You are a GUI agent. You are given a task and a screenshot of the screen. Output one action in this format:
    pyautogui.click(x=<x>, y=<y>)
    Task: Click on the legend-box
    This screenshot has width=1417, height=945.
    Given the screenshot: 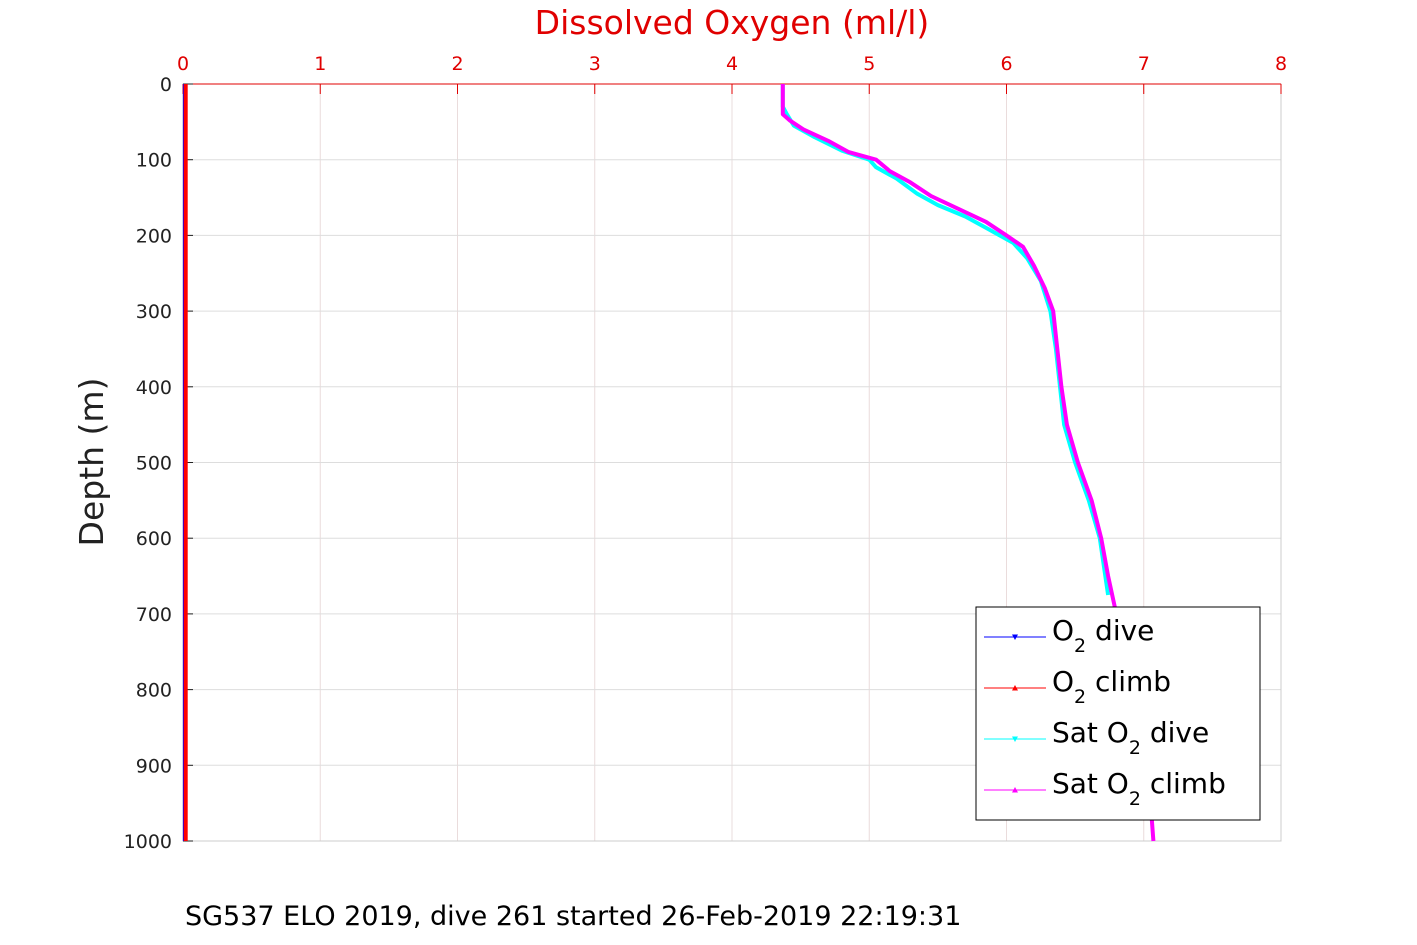 What is the action you would take?
    pyautogui.click(x=1118, y=713)
    